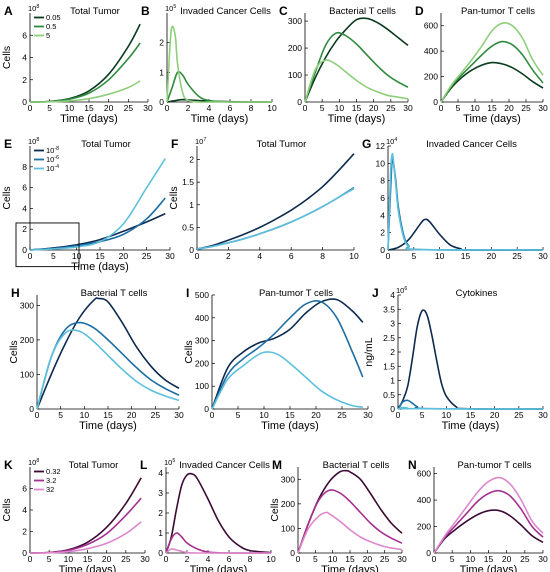 This screenshot has height=572, width=550. I want to click on panel-letter: A, so click(8, 11).